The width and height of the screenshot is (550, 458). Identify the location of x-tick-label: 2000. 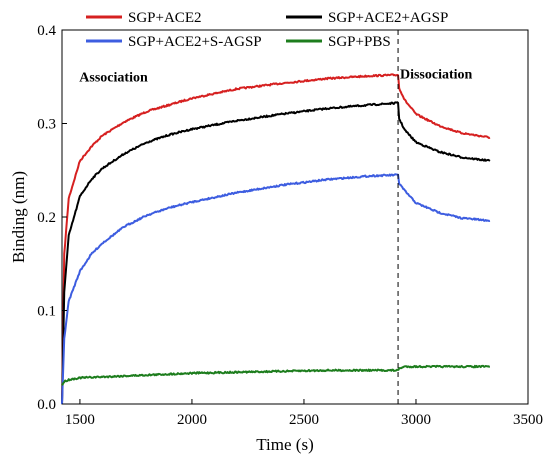
(192, 420).